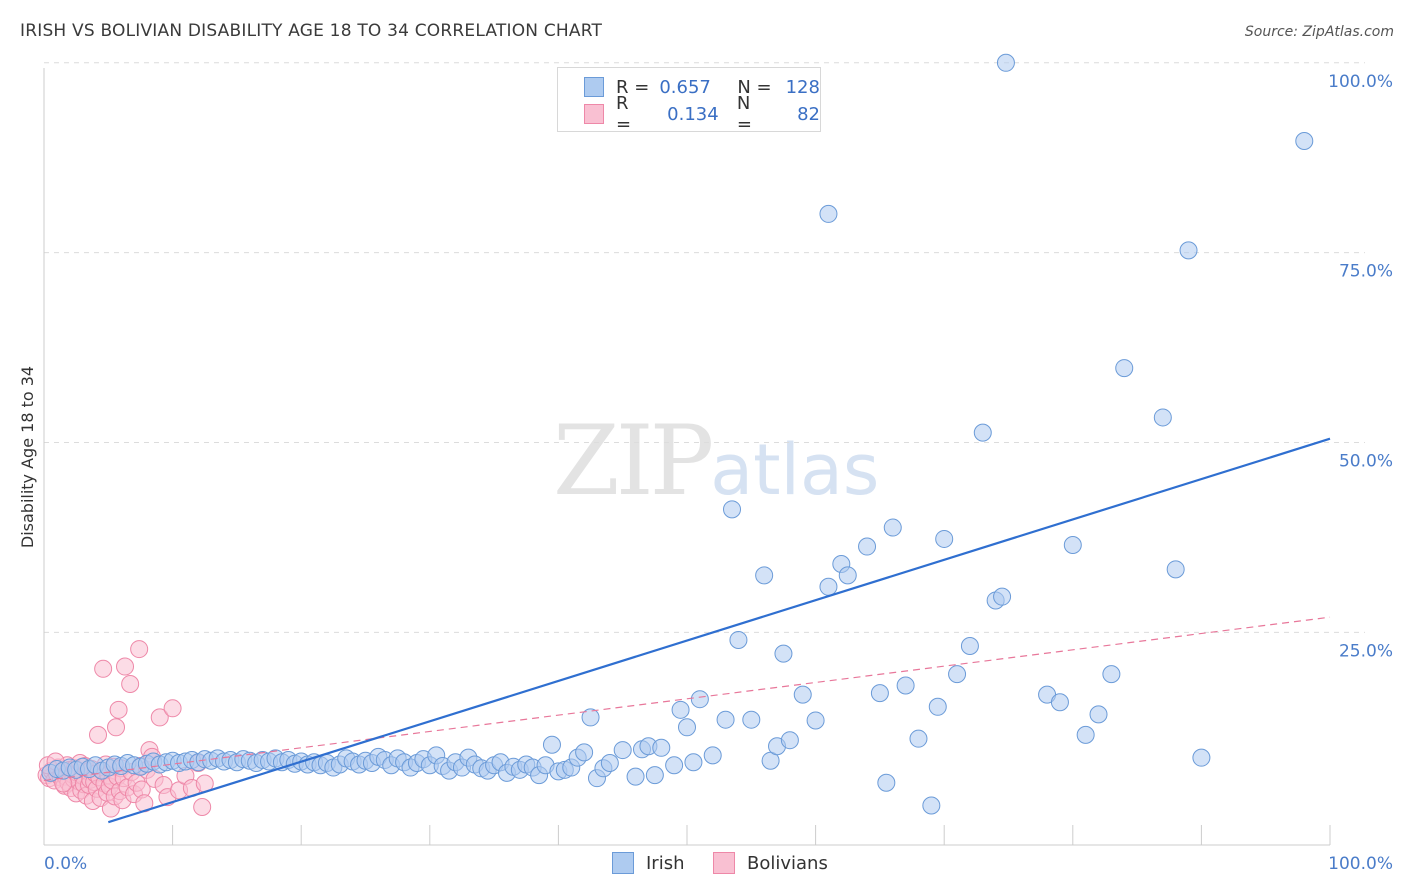  Describe the element at coordinates (633, 87) in the screenshot. I see `irish-r-label: R =` at that location.